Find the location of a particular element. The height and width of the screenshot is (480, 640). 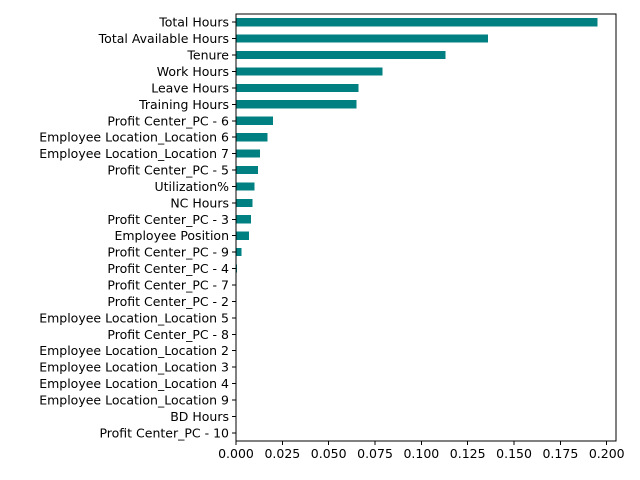

category-label-9: Profit Center_PC - 5 is located at coordinates (168, 170).